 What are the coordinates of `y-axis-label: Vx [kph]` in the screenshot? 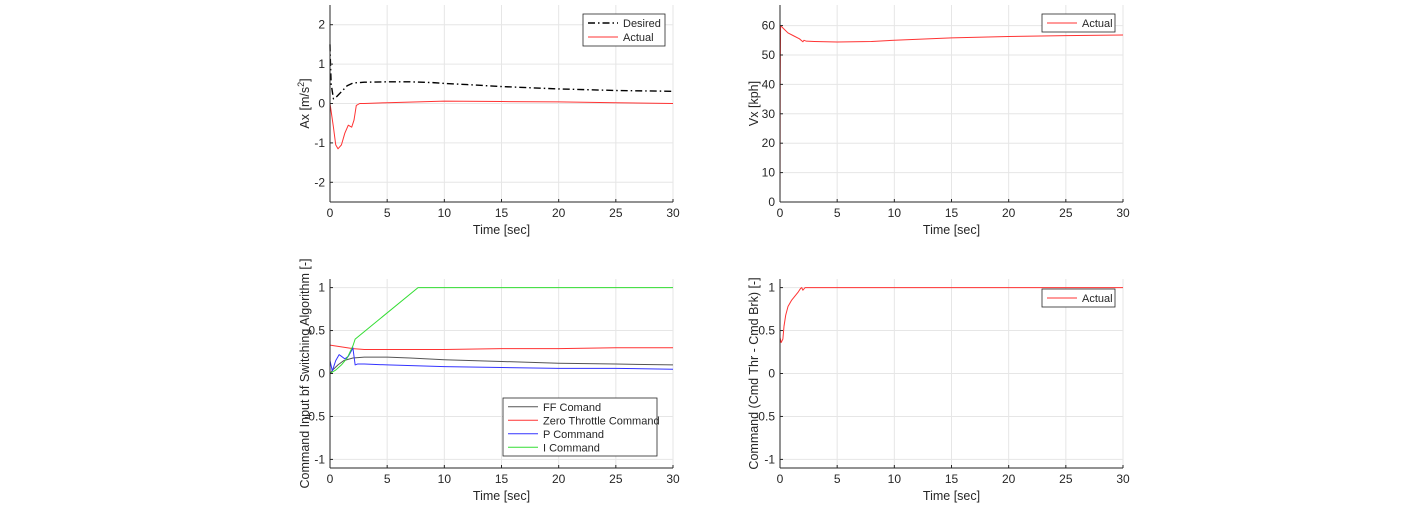 It's located at (754, 103).